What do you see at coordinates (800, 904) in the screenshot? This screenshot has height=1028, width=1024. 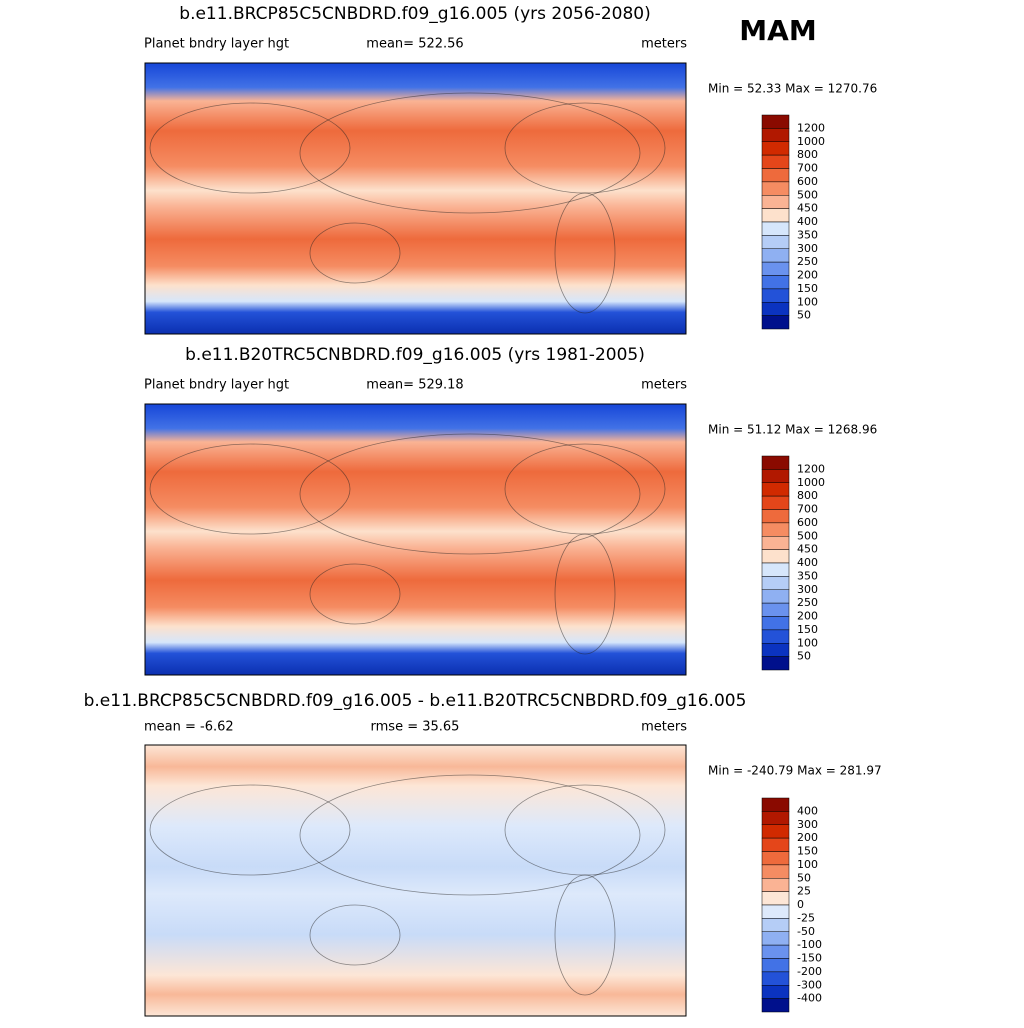 I see `colorbar-label: 0` at bounding box center [800, 904].